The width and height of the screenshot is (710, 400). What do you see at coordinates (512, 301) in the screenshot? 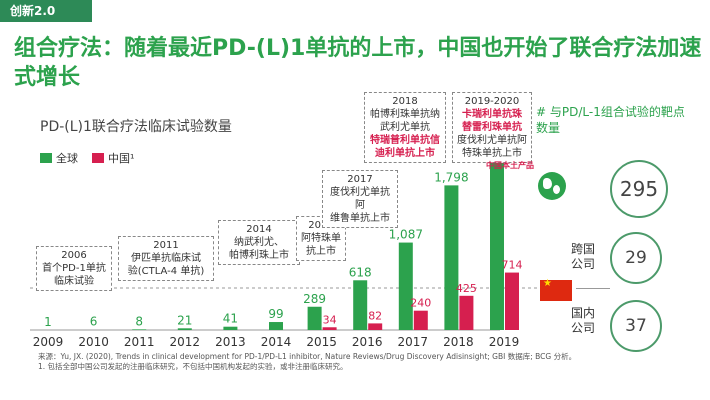
I see `bar-china-2019` at bounding box center [512, 301].